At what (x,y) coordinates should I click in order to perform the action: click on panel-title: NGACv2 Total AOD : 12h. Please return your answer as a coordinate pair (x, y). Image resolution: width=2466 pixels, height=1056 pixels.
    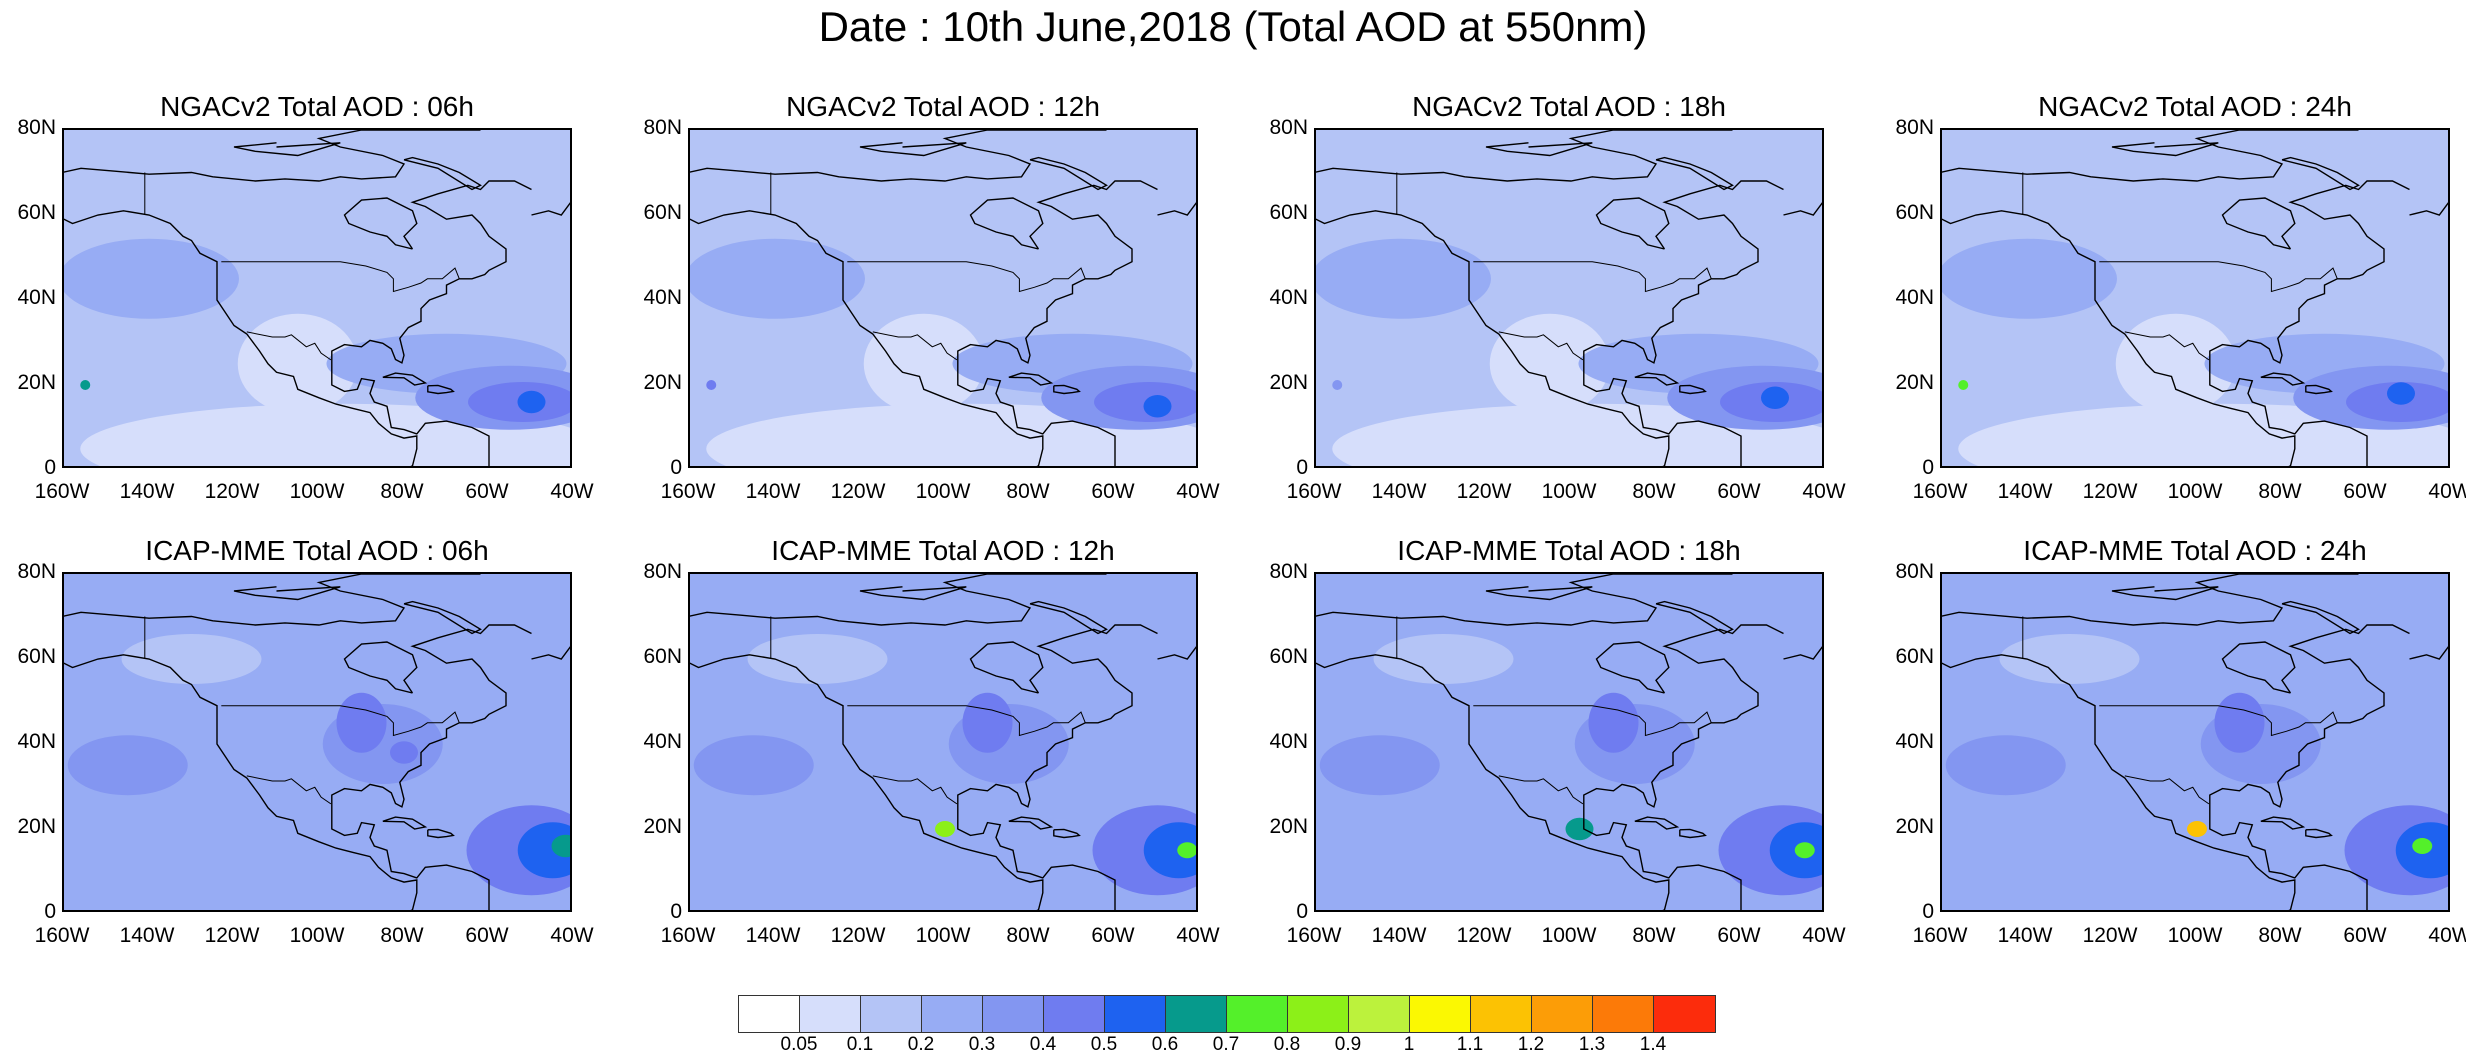
    Looking at the image, I should click on (943, 106).